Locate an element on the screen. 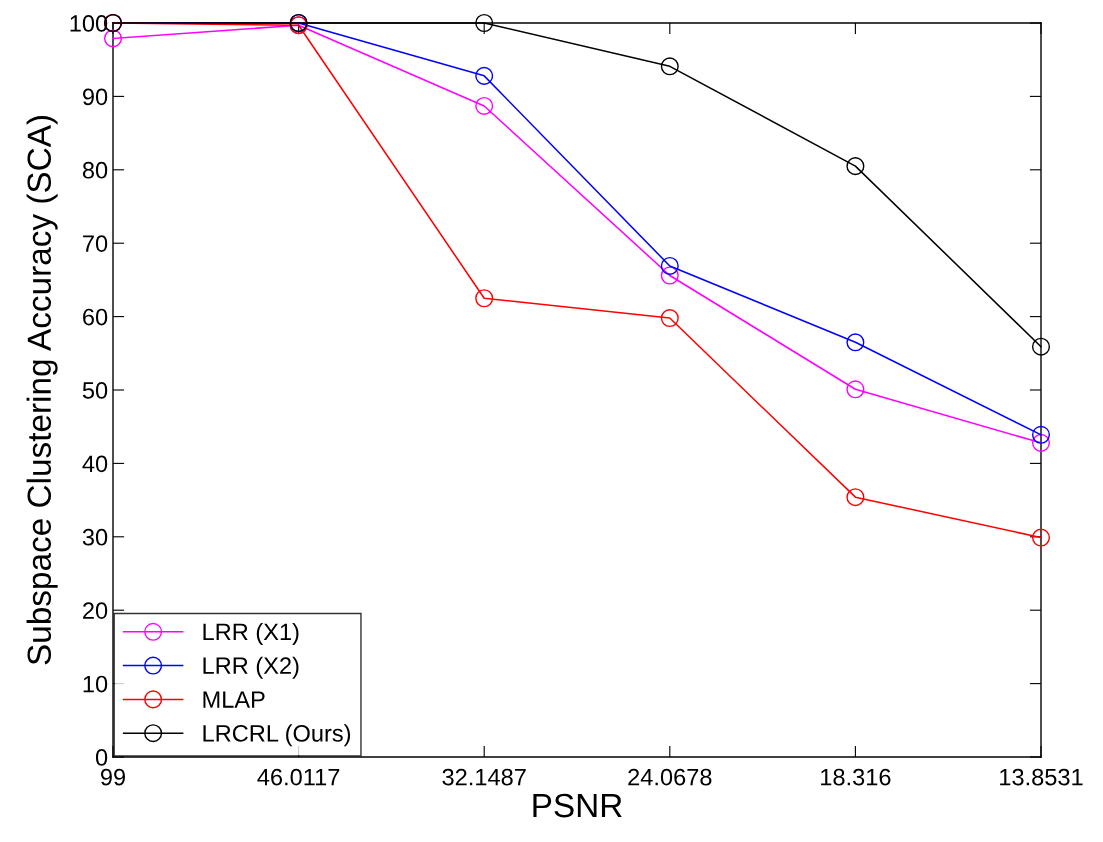 The width and height of the screenshot is (1103, 842). y-tick-label: 70 is located at coordinates (95, 243).